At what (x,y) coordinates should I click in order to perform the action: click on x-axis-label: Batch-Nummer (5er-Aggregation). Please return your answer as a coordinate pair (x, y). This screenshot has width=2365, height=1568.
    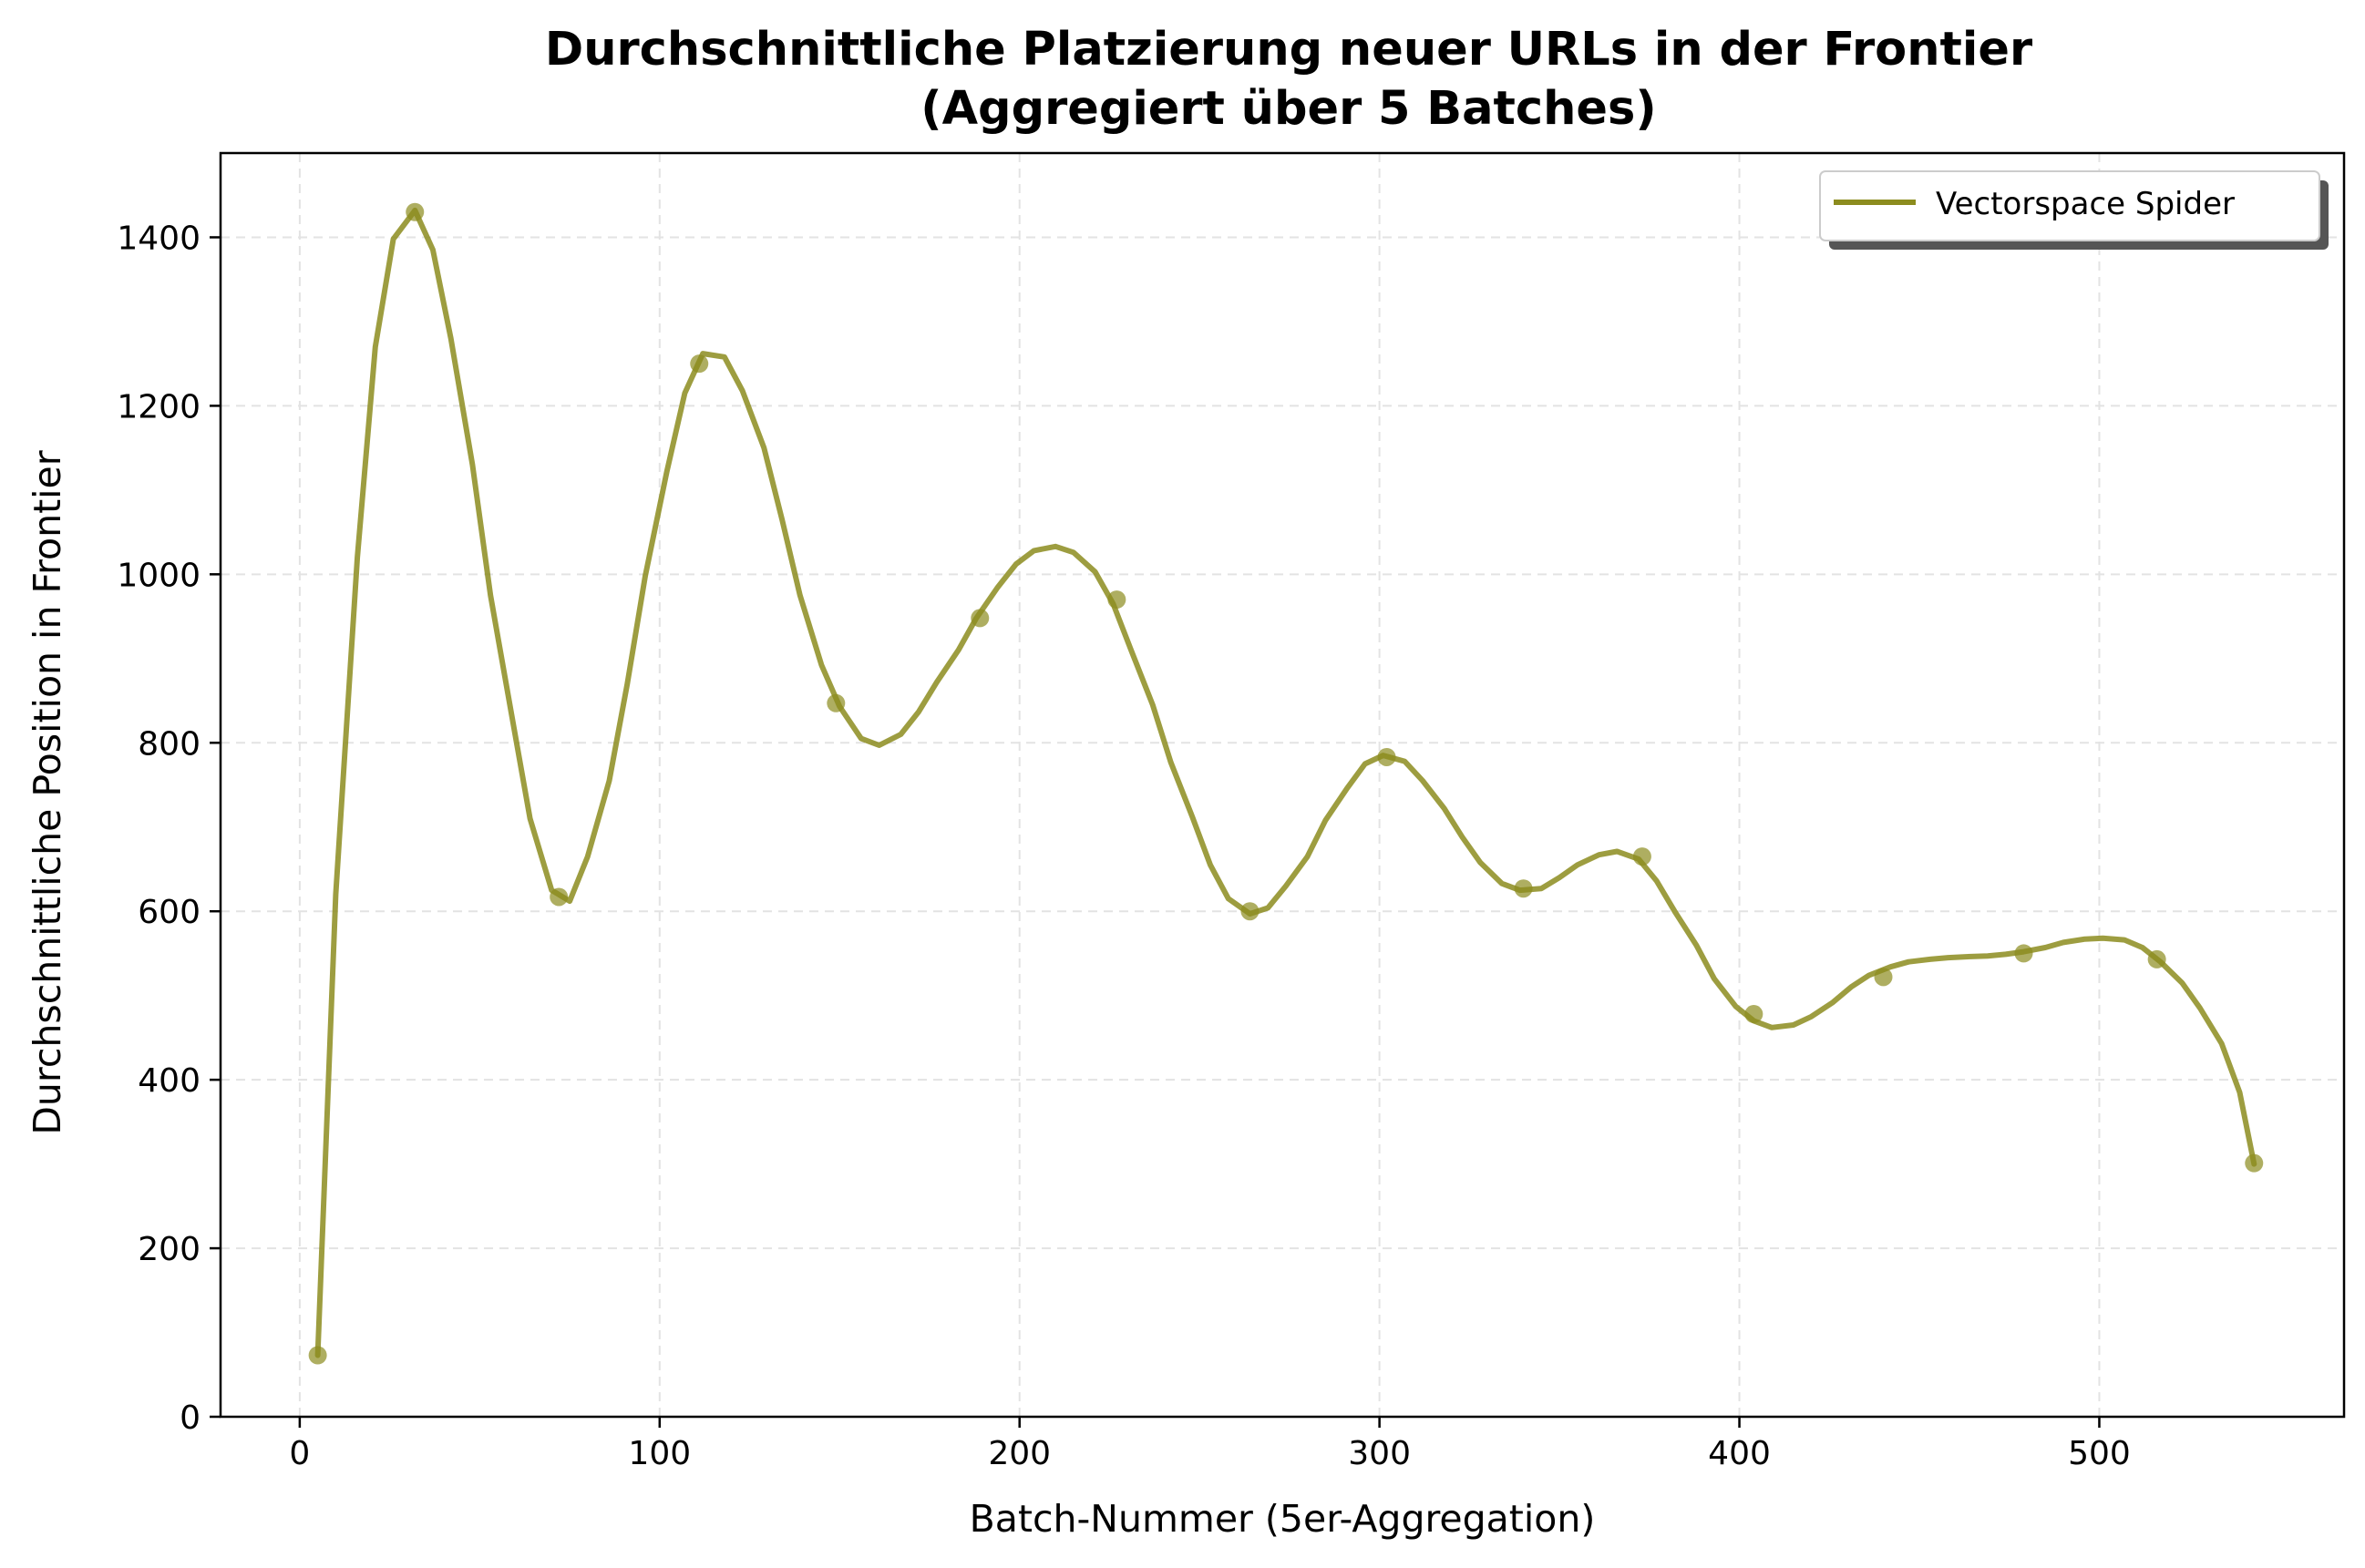
    Looking at the image, I should click on (1283, 1519).